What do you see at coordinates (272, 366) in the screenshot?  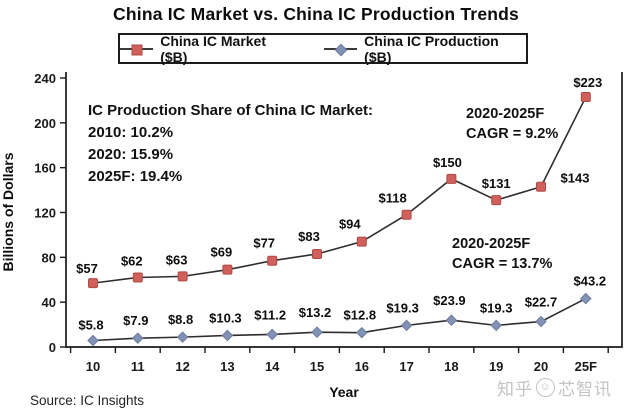 I see `x-tick-label: 14` at bounding box center [272, 366].